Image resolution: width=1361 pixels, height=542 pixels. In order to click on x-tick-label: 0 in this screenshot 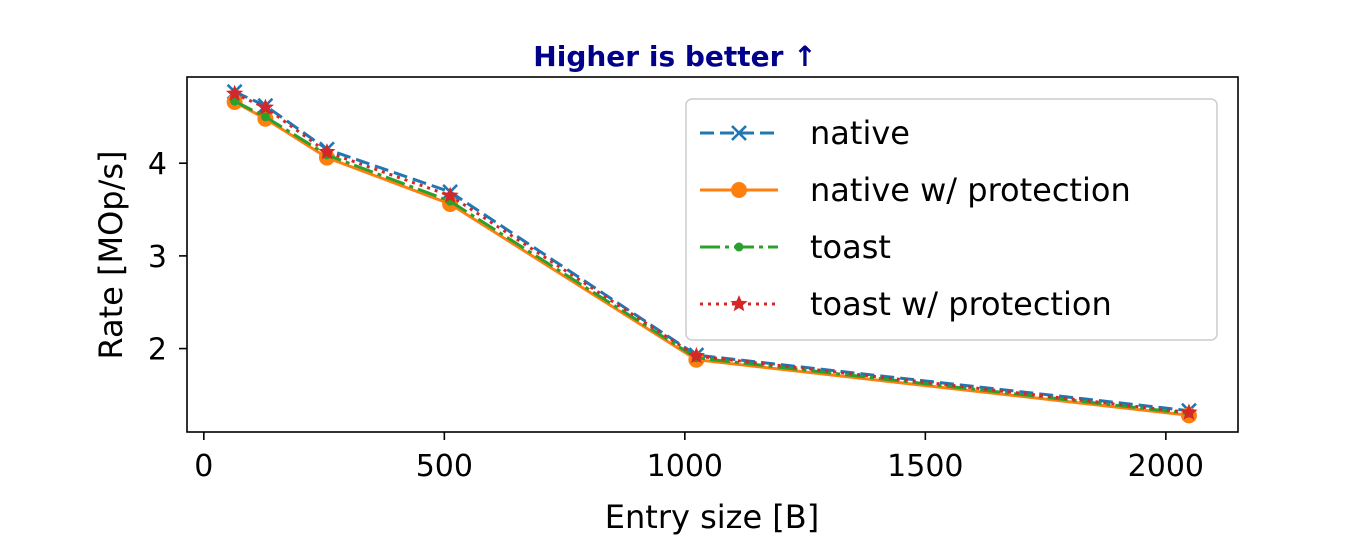, I will do `click(203, 466)`.